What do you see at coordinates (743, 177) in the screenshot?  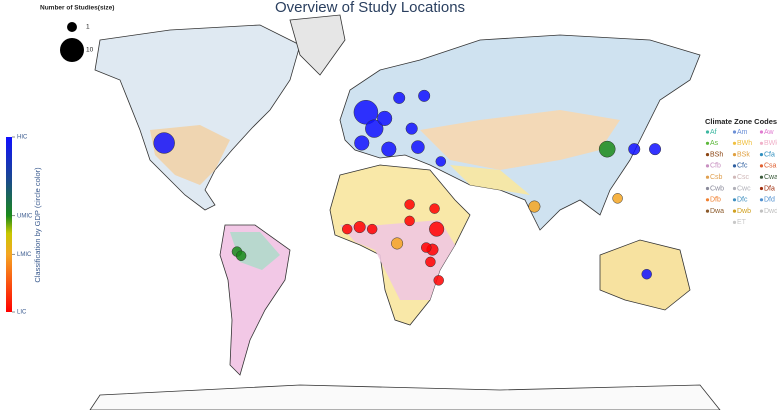 I see `climate-code: Csc` at bounding box center [743, 177].